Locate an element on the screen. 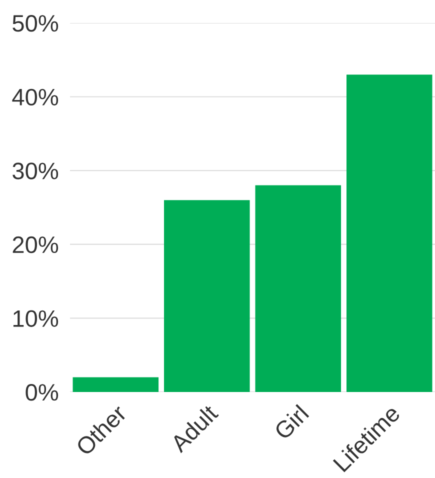 This screenshot has height=478, width=435. x-tick-label: Girl is located at coordinates (291, 422).